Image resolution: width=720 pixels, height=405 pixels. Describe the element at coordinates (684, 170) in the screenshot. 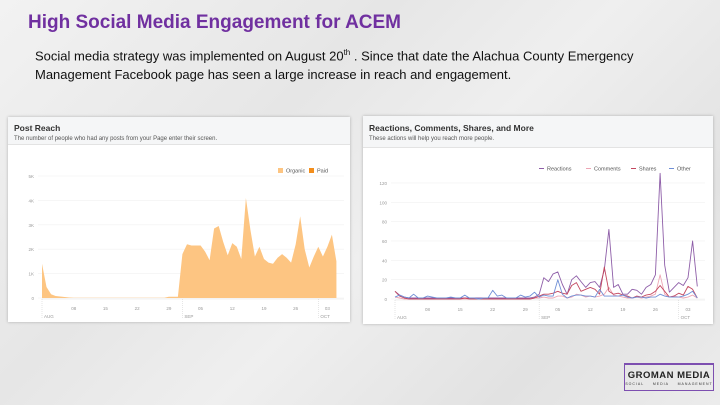

I see `legend-label-other: Other` at that location.